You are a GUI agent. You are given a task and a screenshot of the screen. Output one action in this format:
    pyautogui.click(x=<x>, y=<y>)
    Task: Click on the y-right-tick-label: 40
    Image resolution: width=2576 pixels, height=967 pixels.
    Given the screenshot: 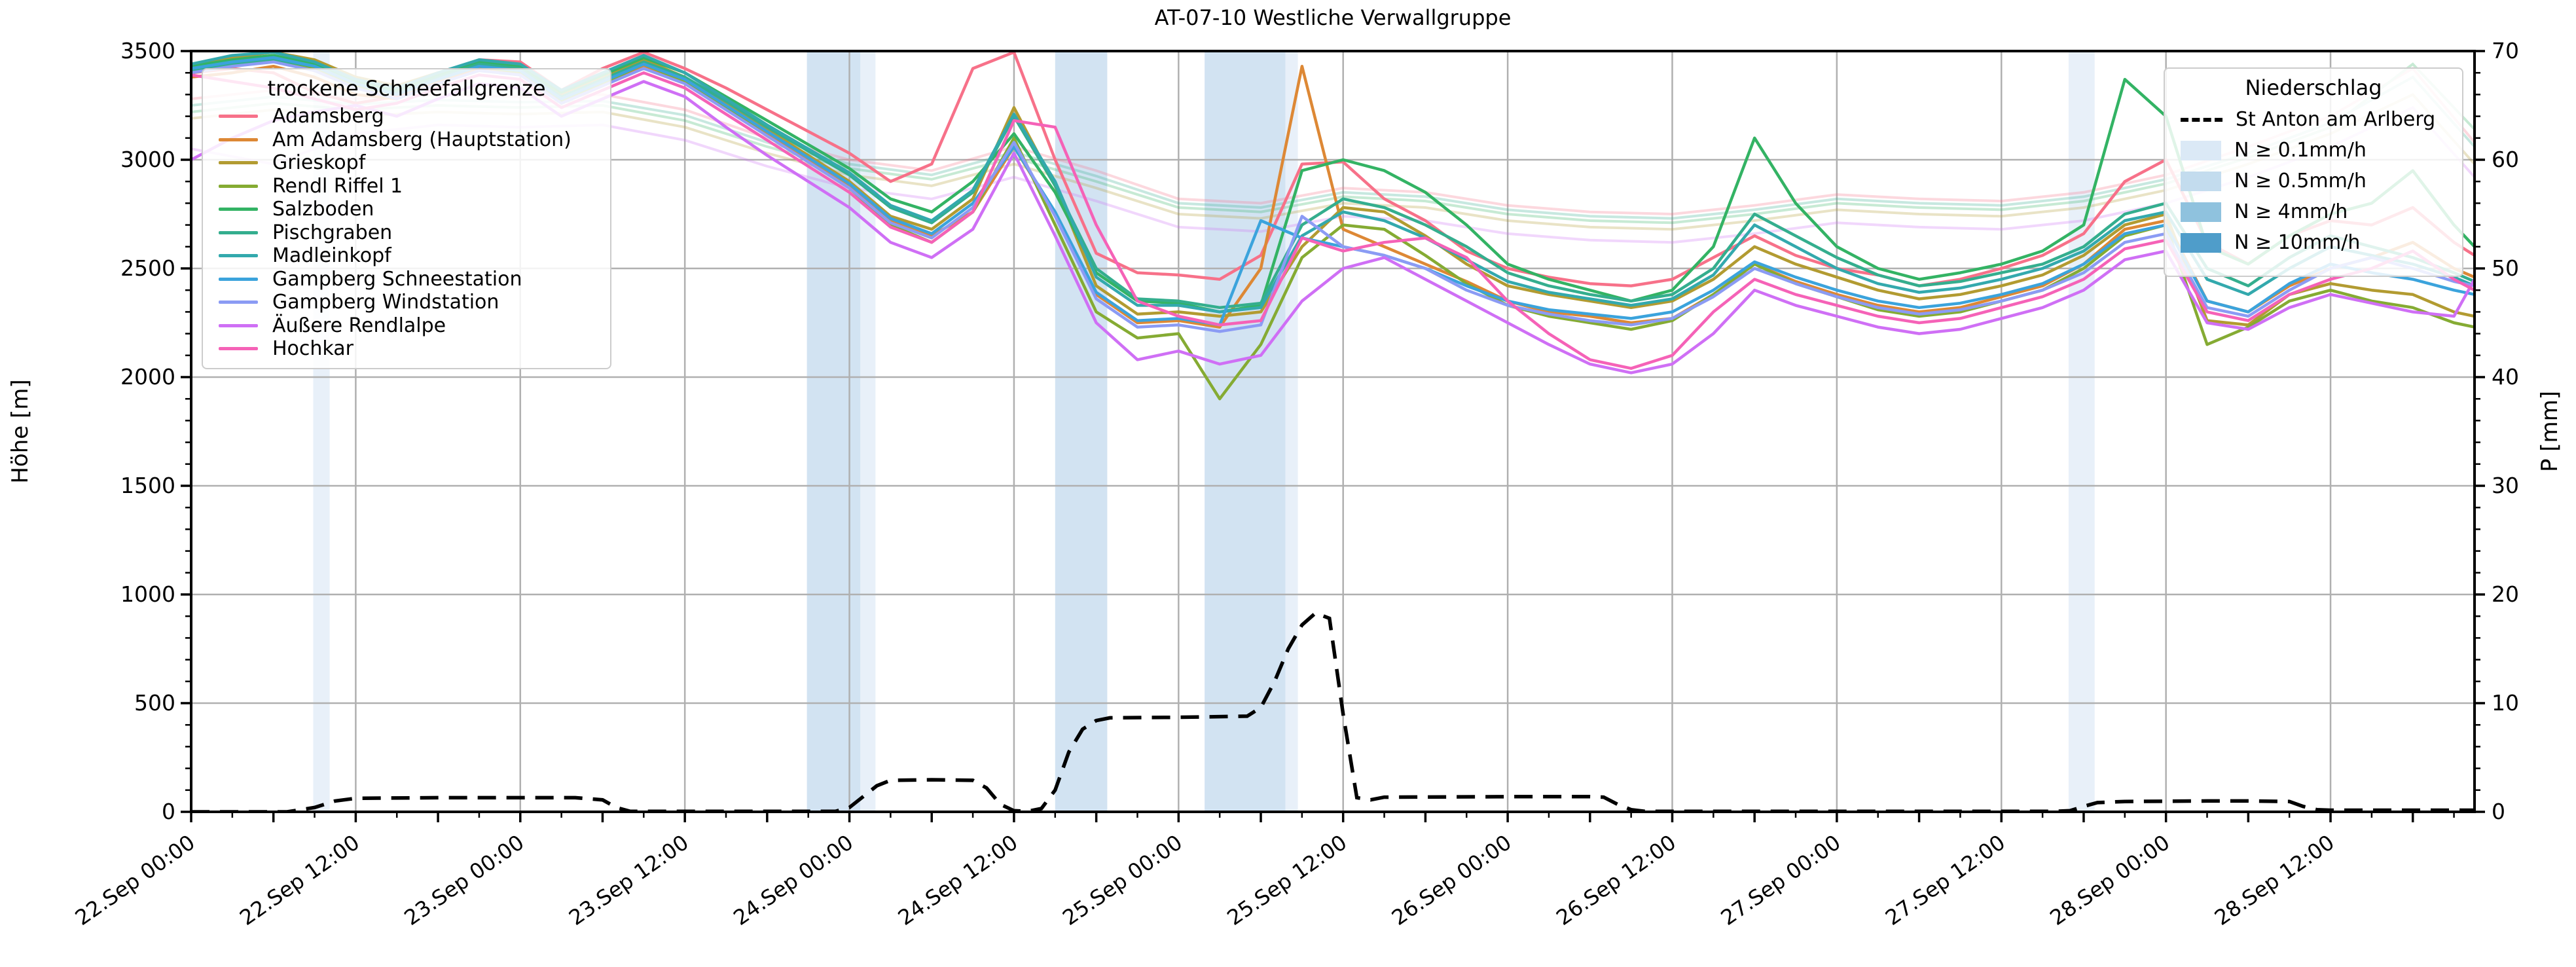 What is the action you would take?
    pyautogui.click(x=2505, y=377)
    